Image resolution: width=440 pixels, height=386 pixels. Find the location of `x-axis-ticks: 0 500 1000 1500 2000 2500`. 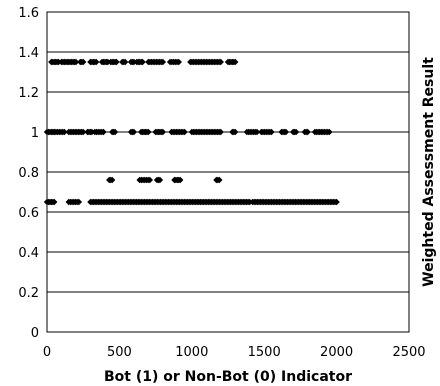

x-axis-ticks: 0 500 1000 1500 2000 2500 is located at coordinates (234, 352).